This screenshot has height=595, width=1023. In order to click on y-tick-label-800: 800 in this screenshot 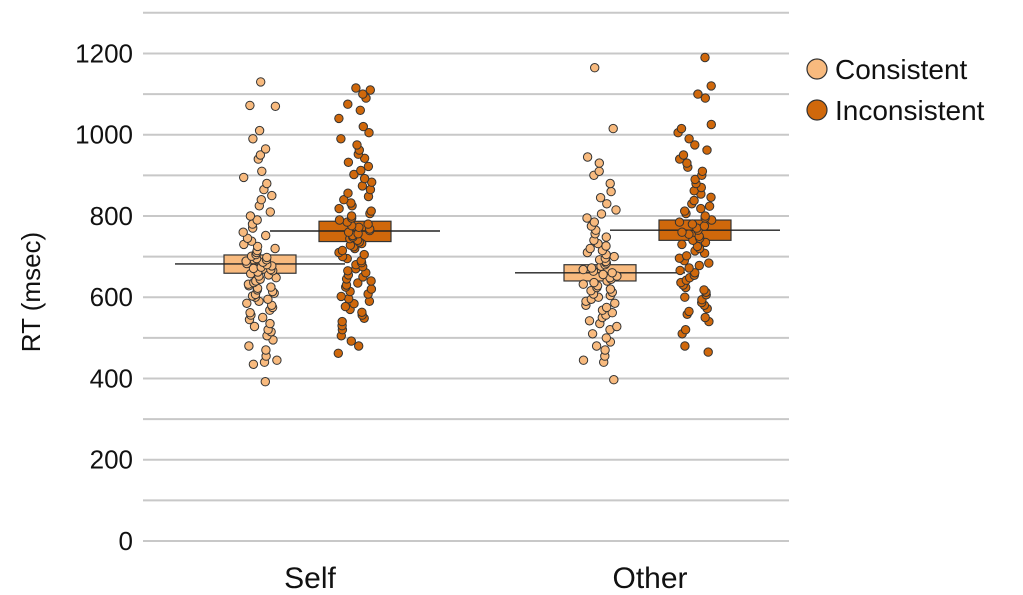, I will do `click(111, 216)`.